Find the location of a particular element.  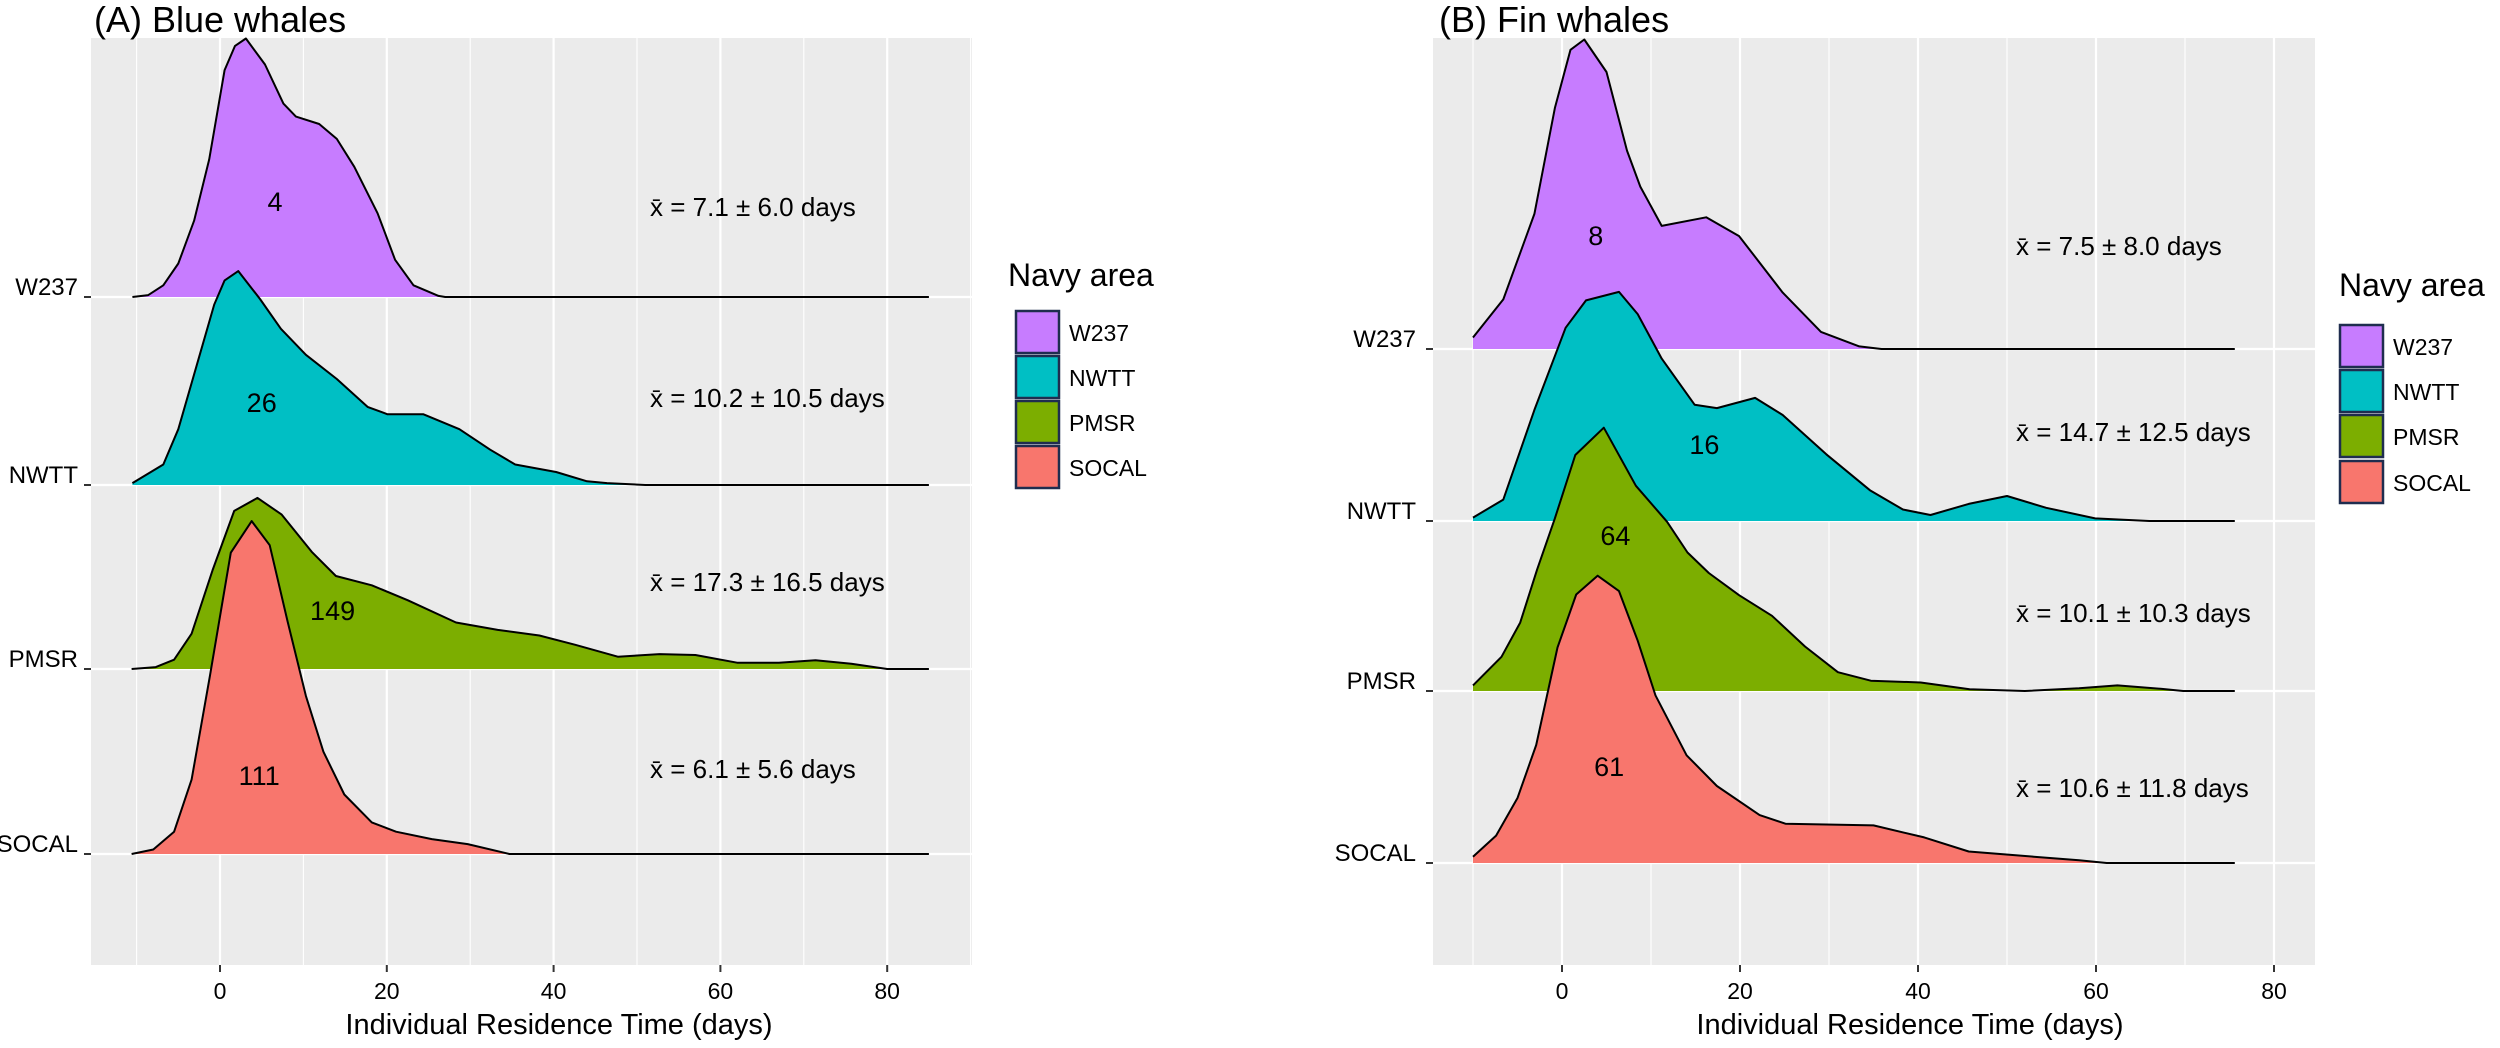

sample-count-label: 61 is located at coordinates (1609, 767).